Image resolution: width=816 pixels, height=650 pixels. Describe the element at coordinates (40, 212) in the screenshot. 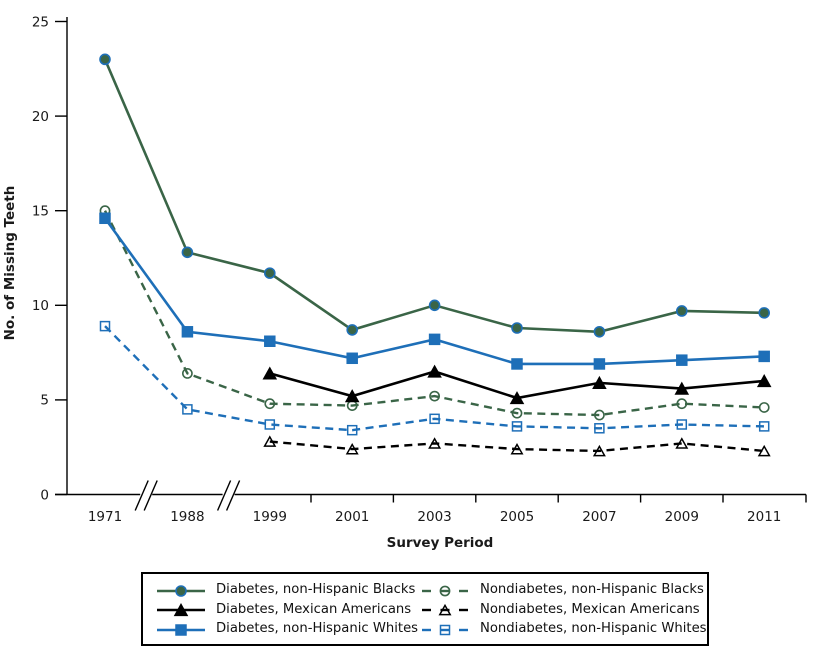

I see `y-tick-label: 15` at that location.